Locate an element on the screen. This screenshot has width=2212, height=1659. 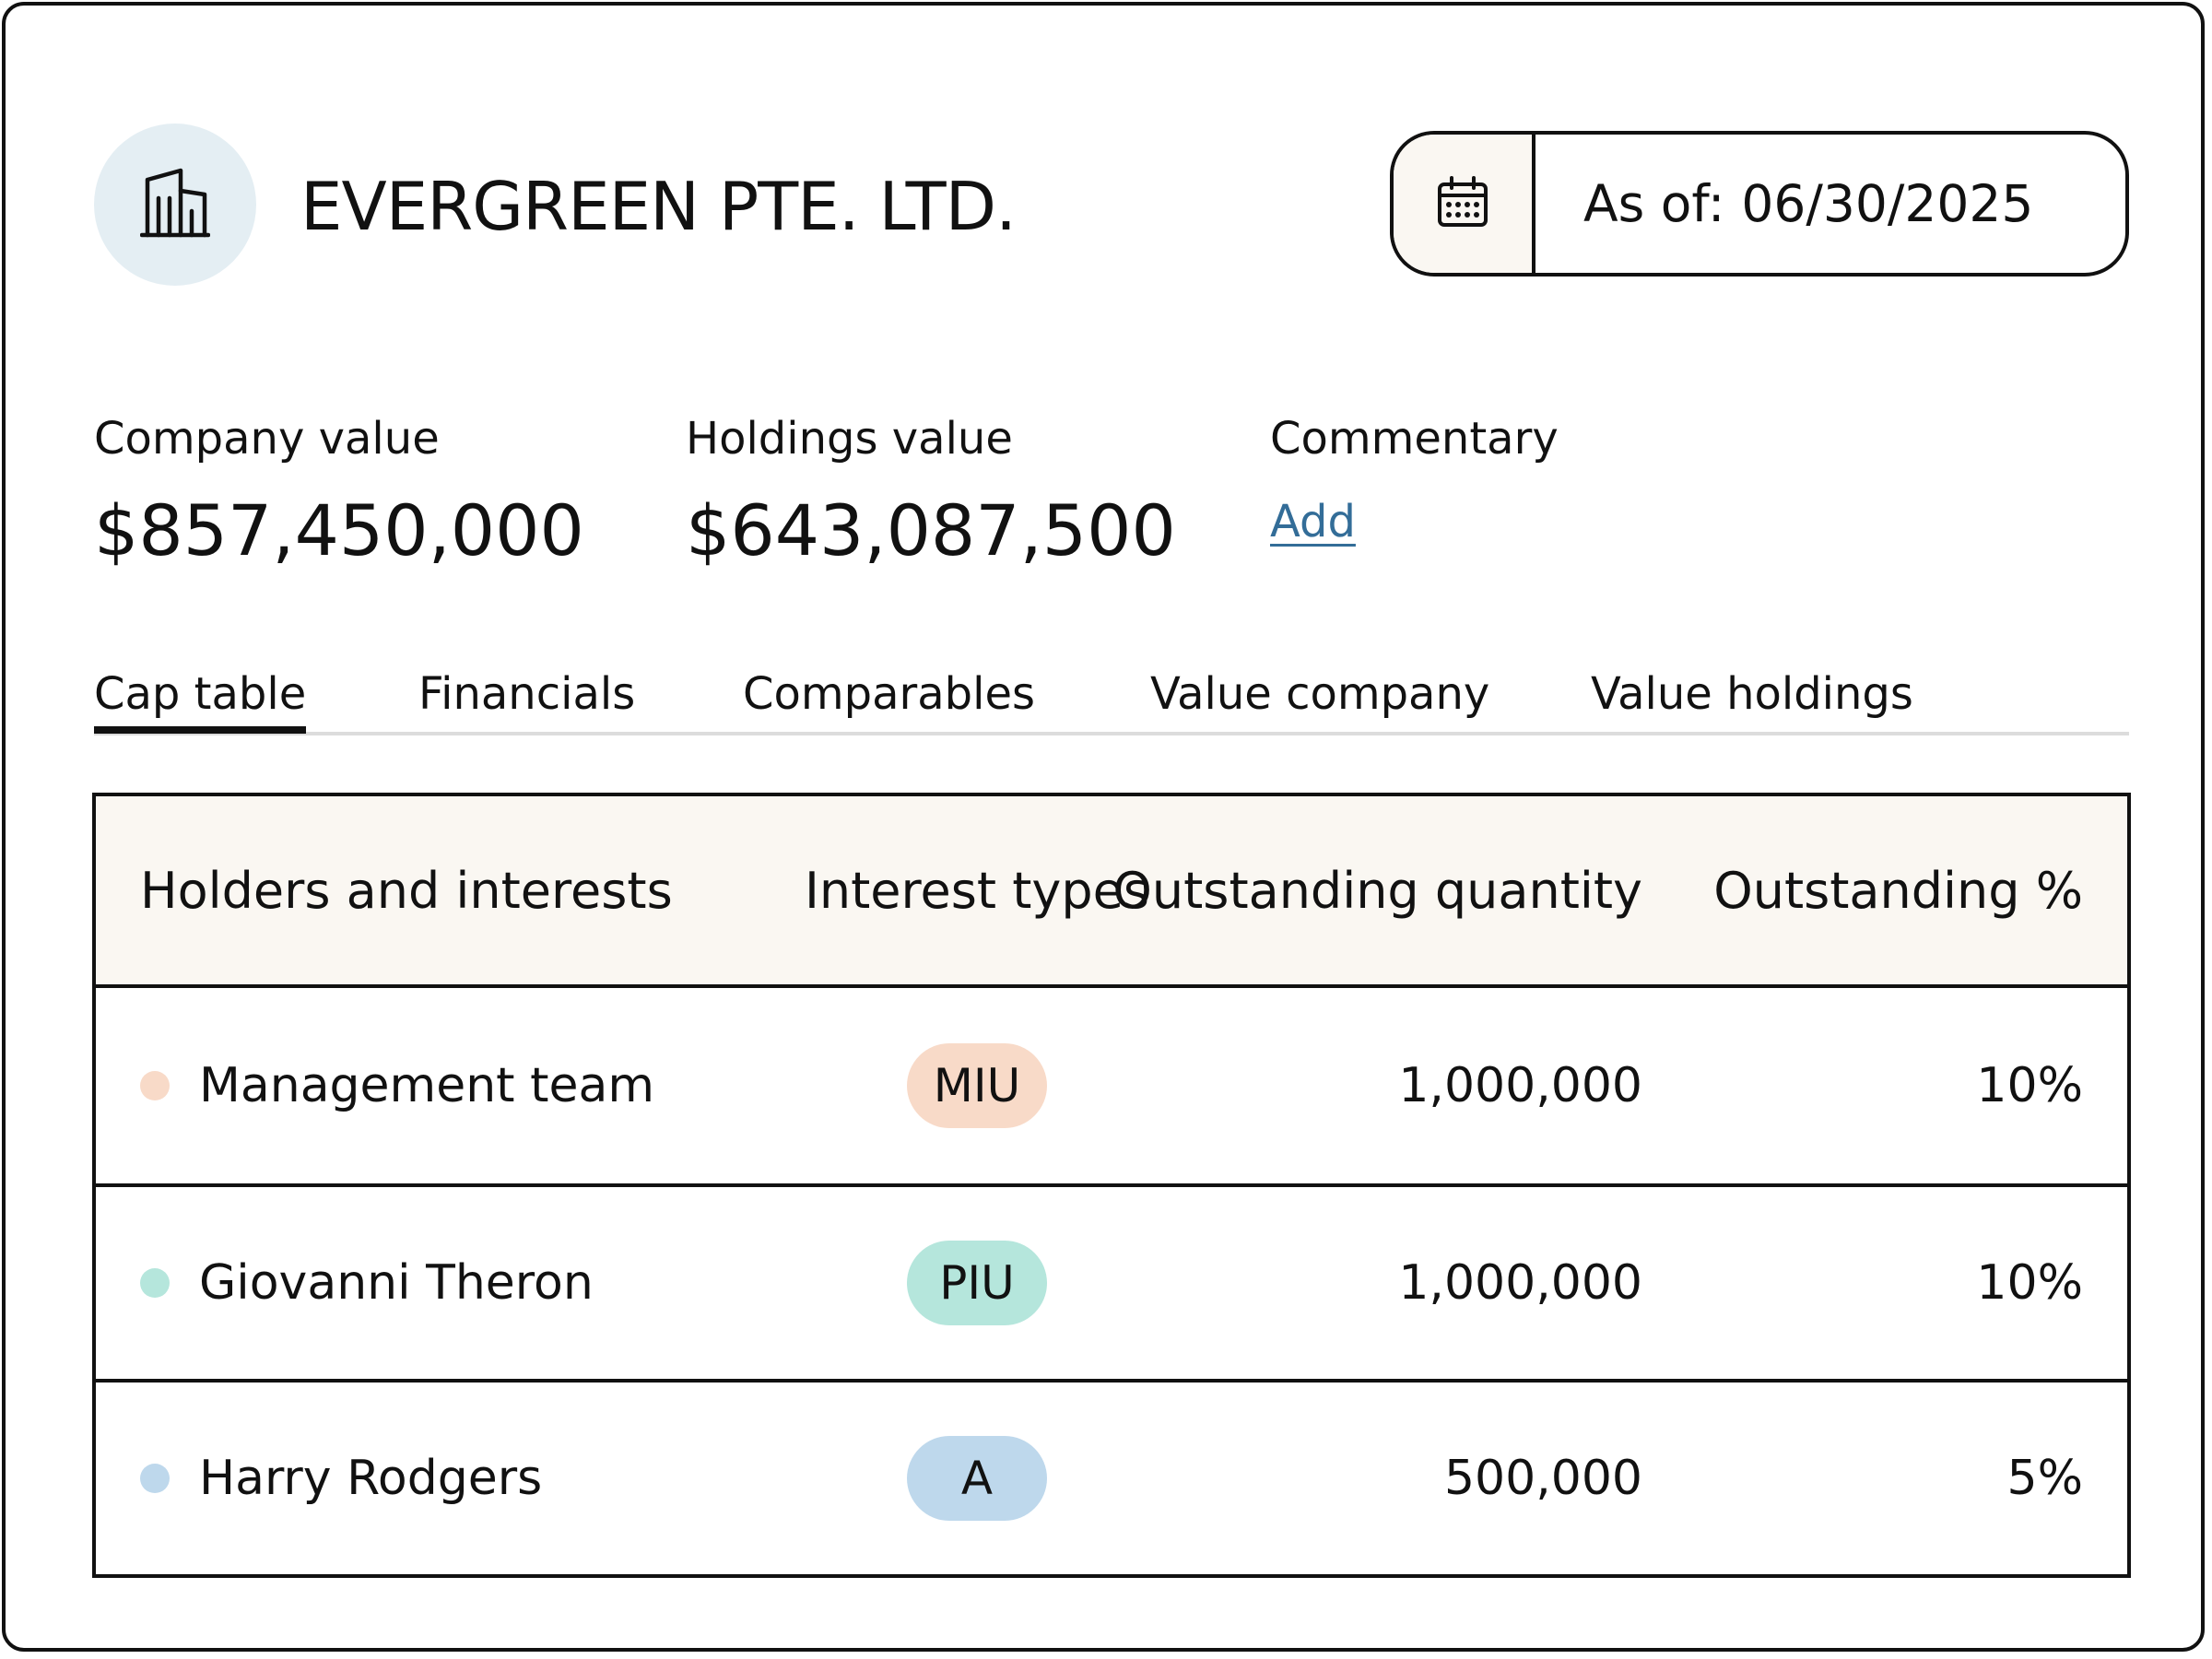
company-value-metric: Company value $857,450,000 is located at coordinates (339, 493).